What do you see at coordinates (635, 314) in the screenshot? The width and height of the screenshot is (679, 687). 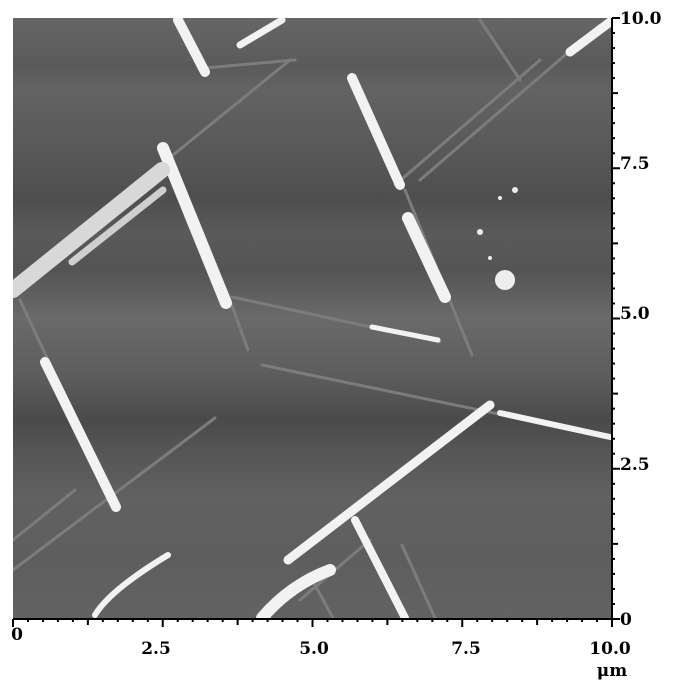 I see `y-tick-label-2: 5.0` at bounding box center [635, 314].